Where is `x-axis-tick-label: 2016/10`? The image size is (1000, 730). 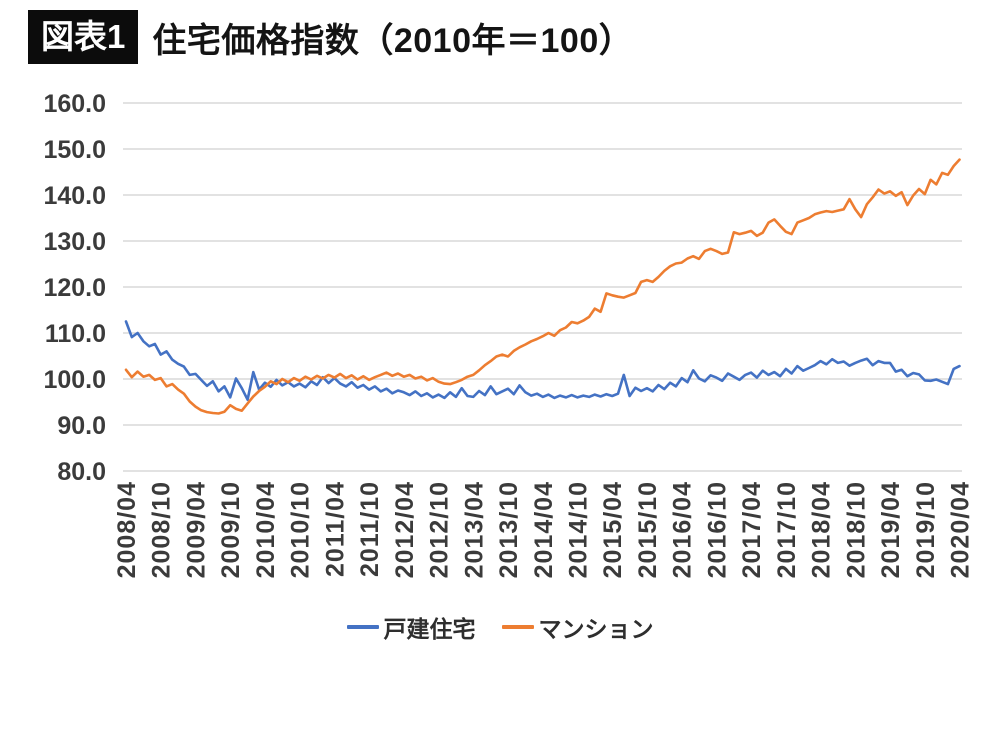
x-axis-tick-label: 2016/10 is located at coordinates (717, 529).